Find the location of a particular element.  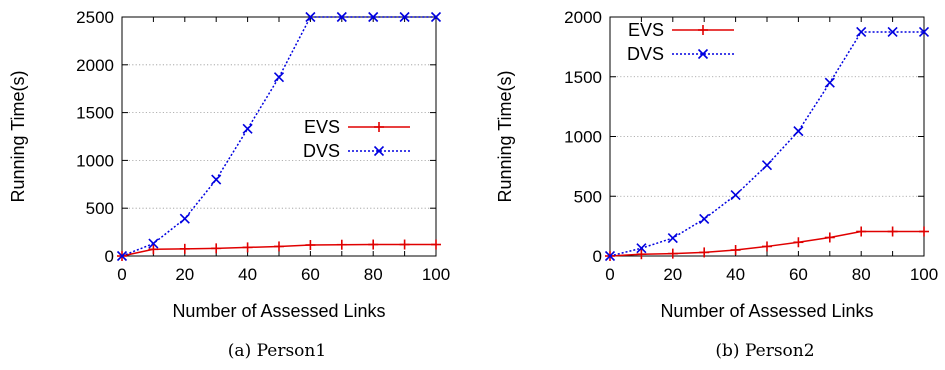

legend-label: EVS is located at coordinates (646, 30).